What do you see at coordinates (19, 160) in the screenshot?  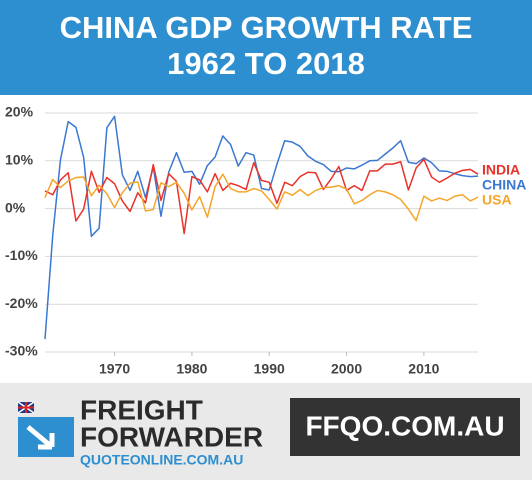 I see `y-tick-label: 10%` at bounding box center [19, 160].